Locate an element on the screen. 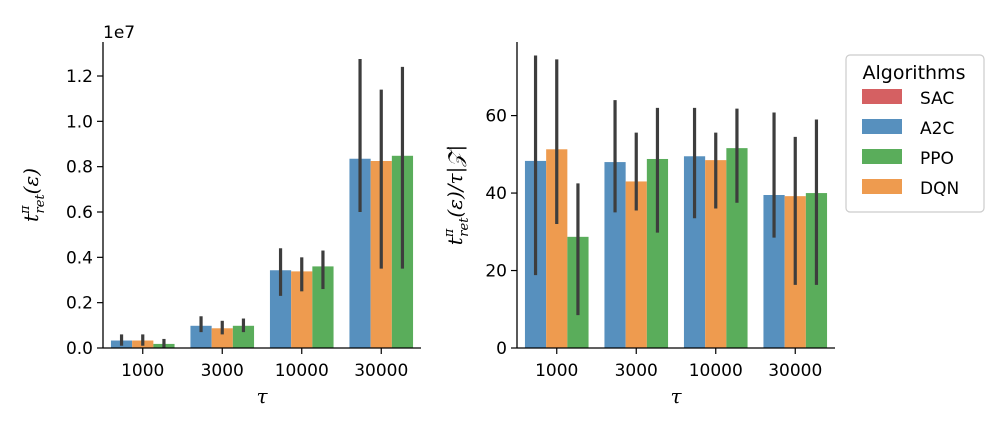  legend-label-dqn: DQN is located at coordinates (939, 189).